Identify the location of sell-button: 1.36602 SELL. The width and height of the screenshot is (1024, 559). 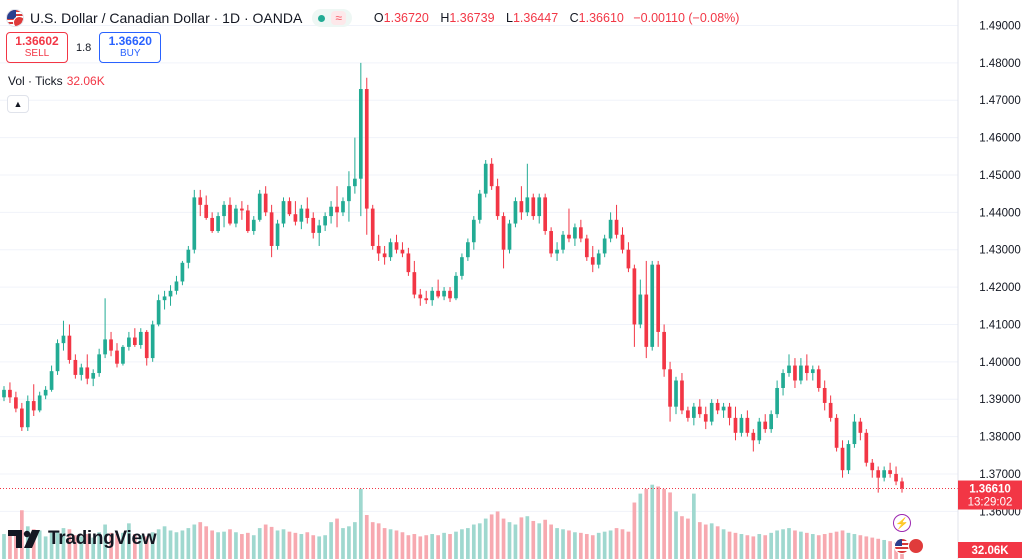
(37, 47).